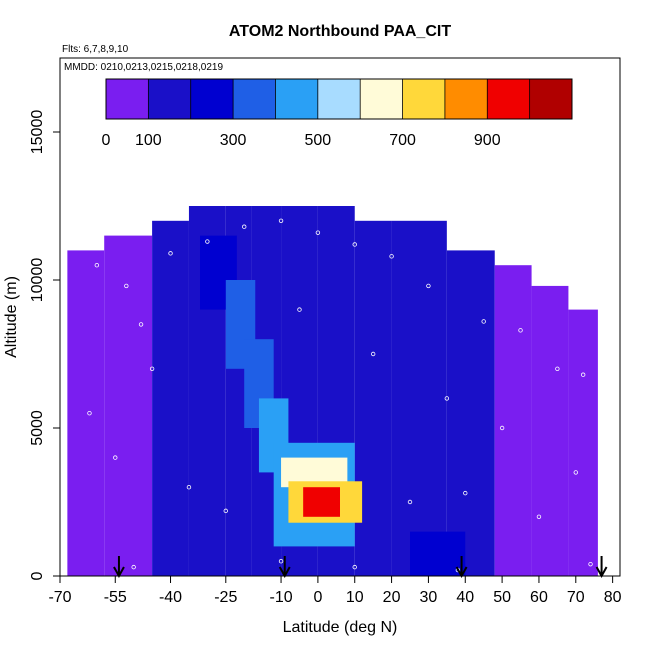 This screenshot has width=650, height=650. I want to click on x-tick-label: -25, so click(225, 597).